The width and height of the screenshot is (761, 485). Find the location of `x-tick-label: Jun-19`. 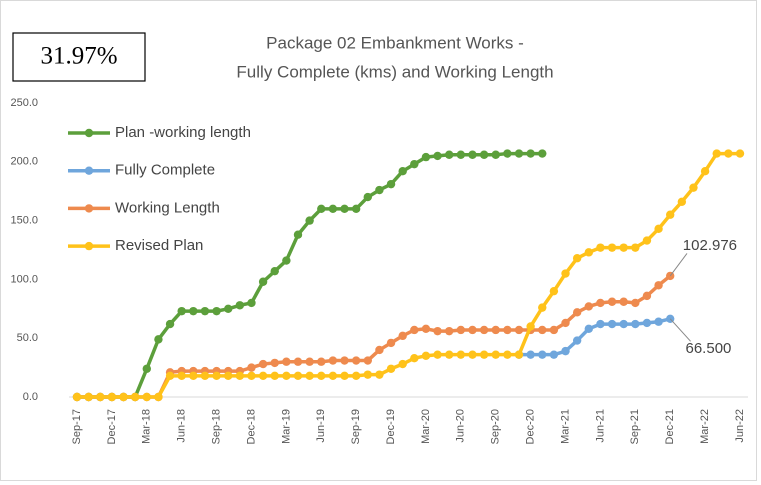

x-tick-label: Jun-19 is located at coordinates (321, 426).